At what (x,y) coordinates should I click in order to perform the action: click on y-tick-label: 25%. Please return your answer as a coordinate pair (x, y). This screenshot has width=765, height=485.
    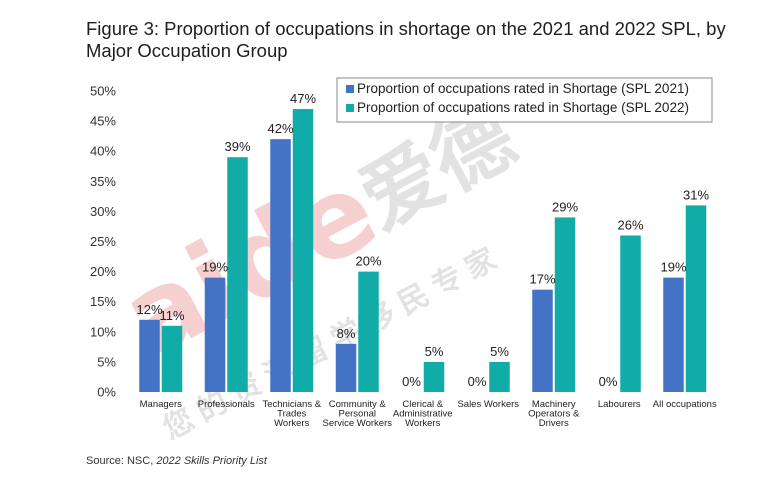
    Looking at the image, I should click on (103, 241).